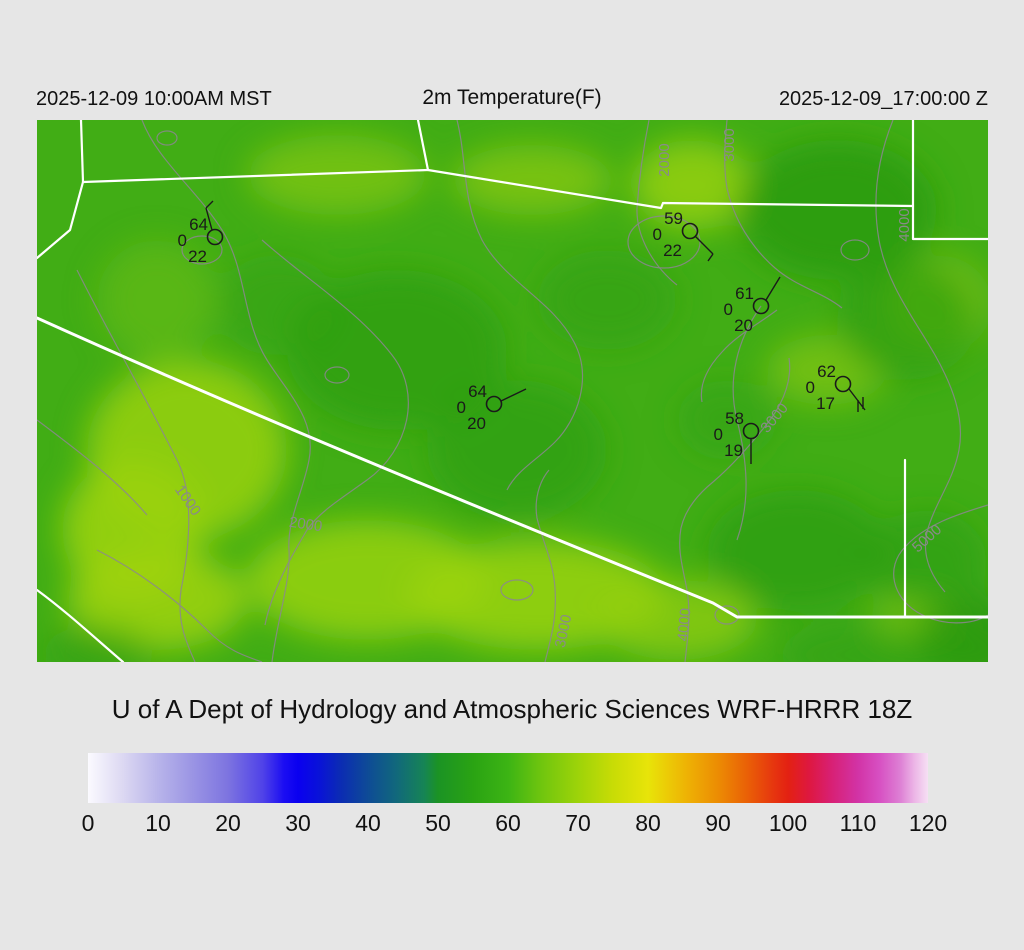 The width and height of the screenshot is (1024, 950). What do you see at coordinates (508, 823) in the screenshot?
I see `colorbar-tick: 60` at bounding box center [508, 823].